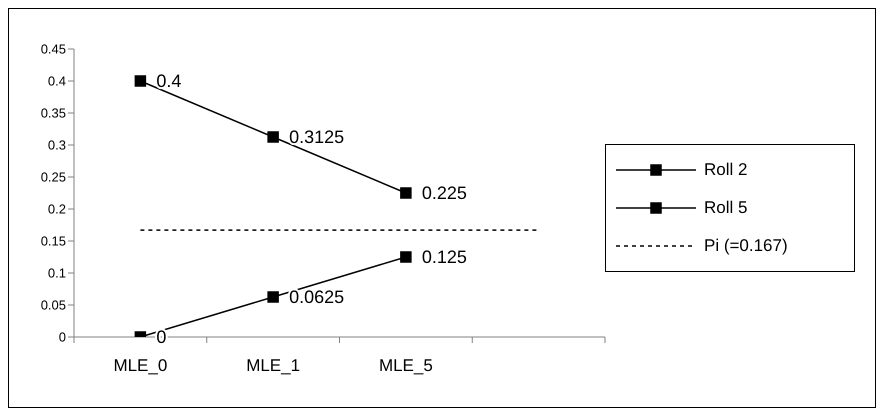  I want to click on y-tick-label: 0.35, so click(53, 113).